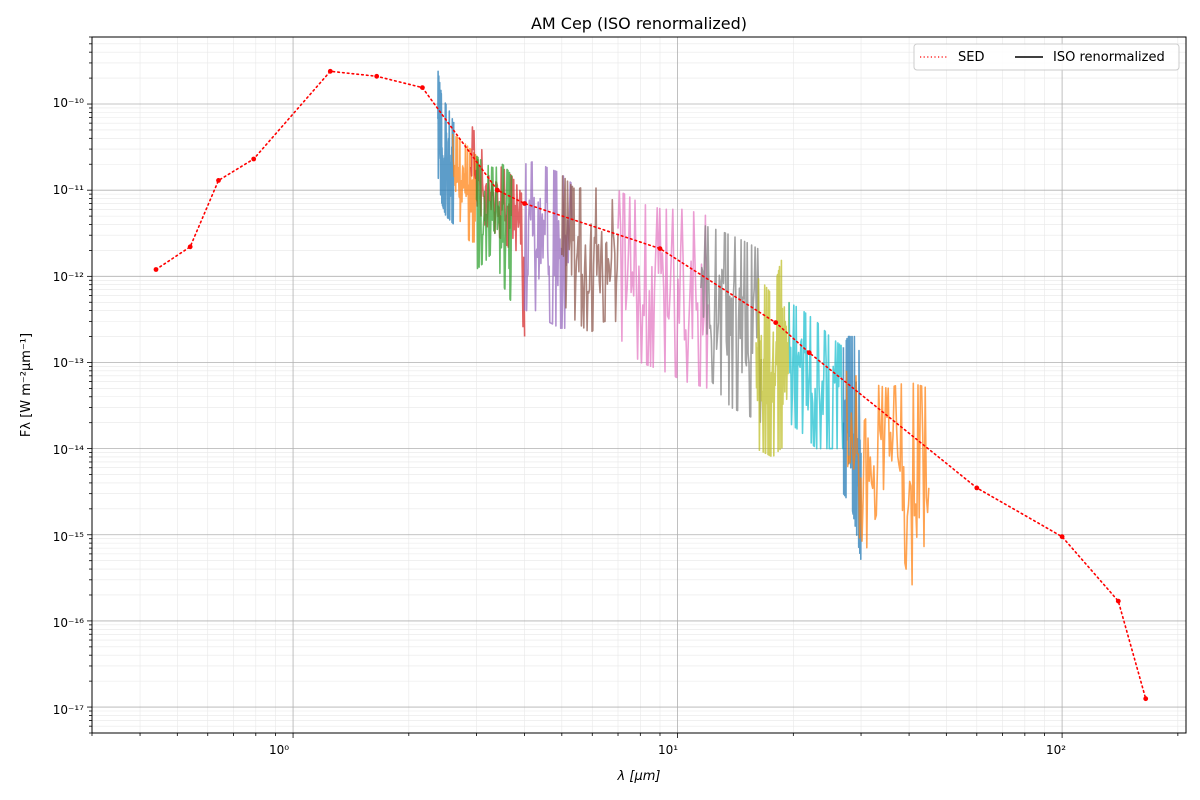  I want to click on x-tick-labels: 10⁰ 10¹ 10², so click(667, 750).